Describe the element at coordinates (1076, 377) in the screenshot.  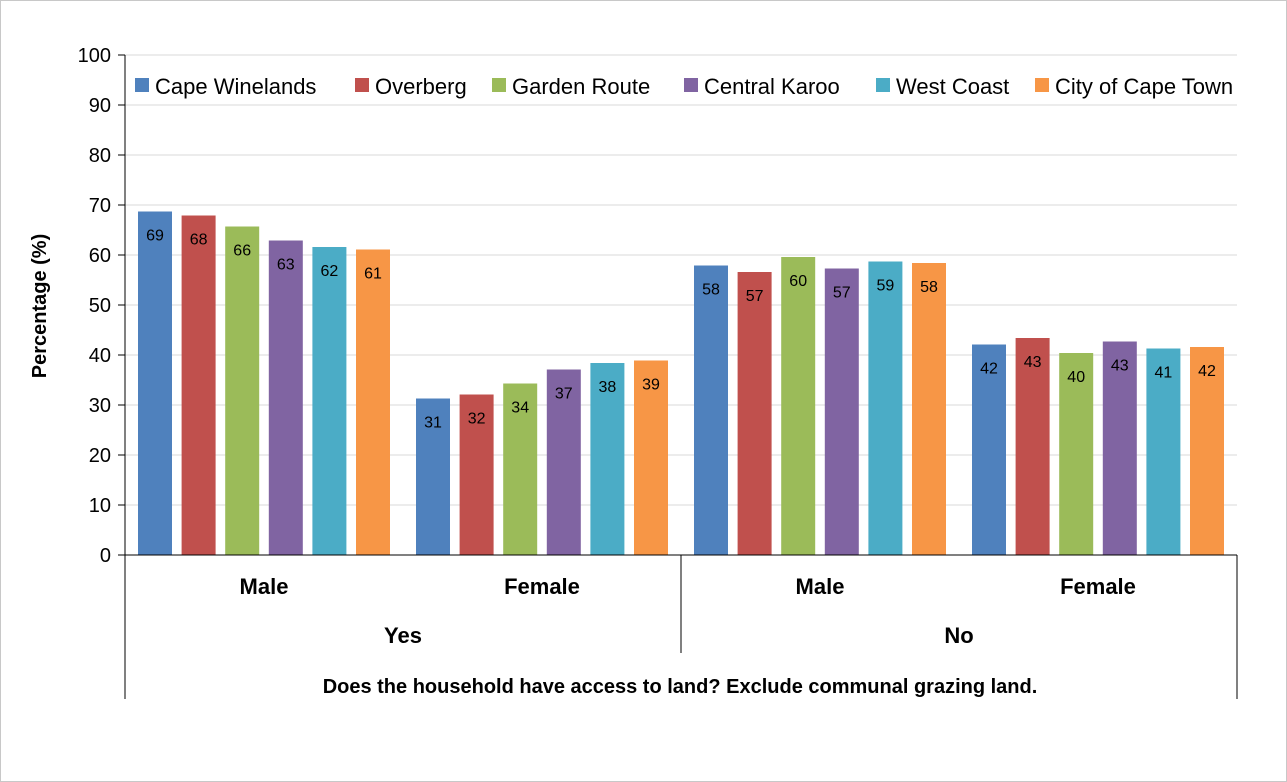
I see `data-label: 40` at that location.